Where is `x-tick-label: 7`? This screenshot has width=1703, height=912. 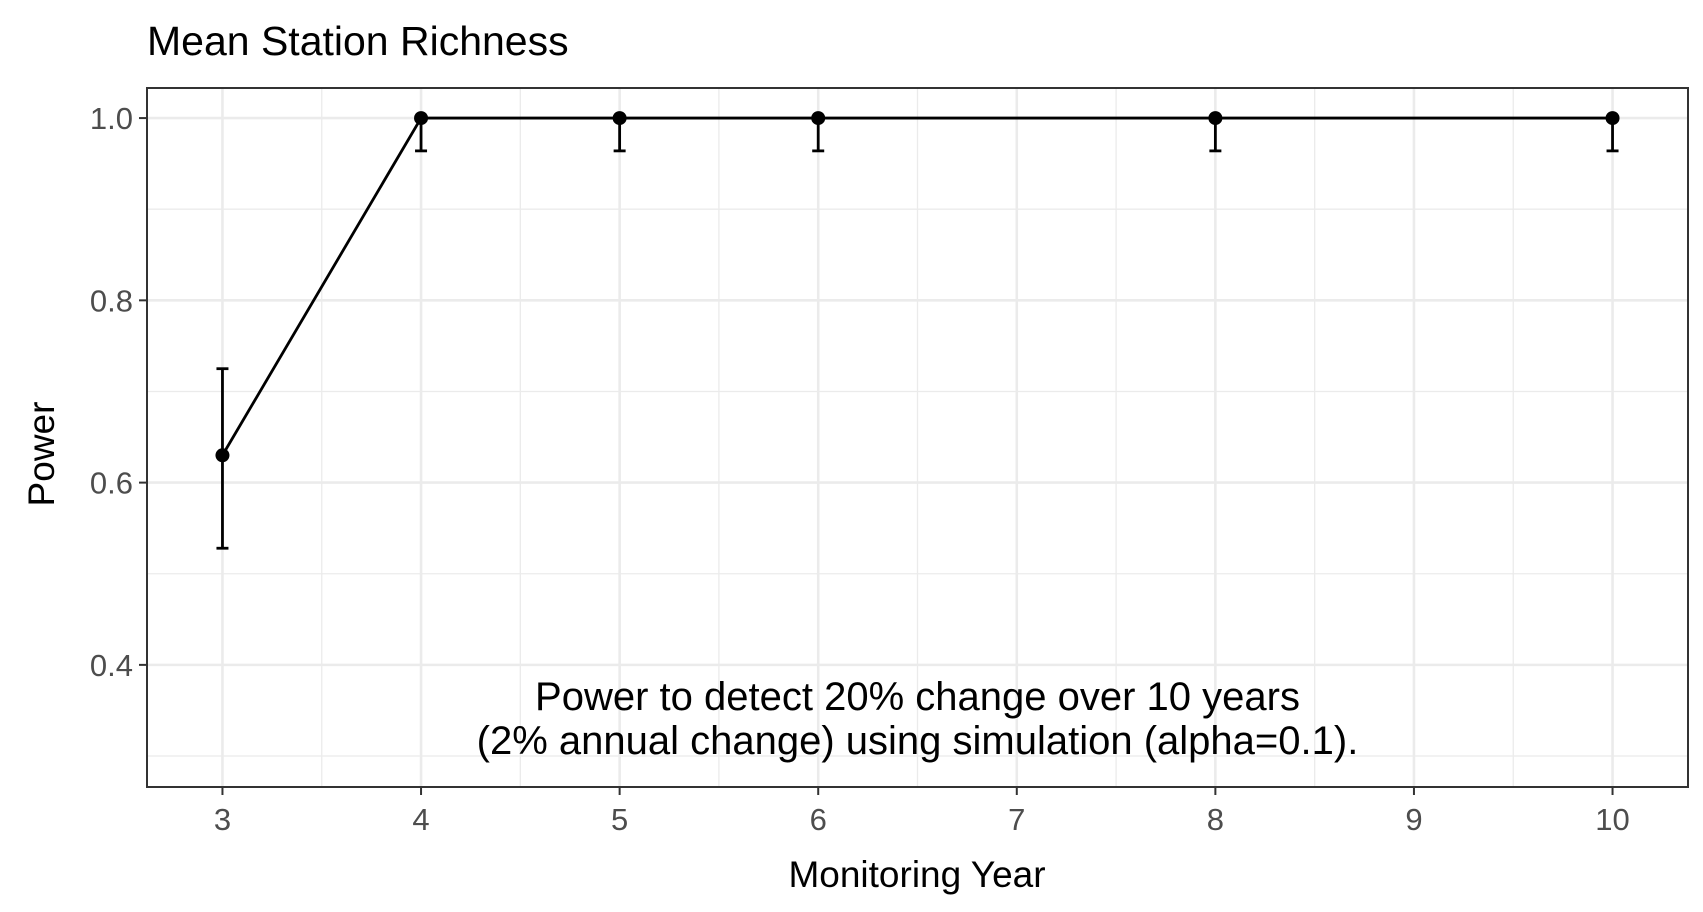
x-tick-label: 7 is located at coordinates (1016, 819).